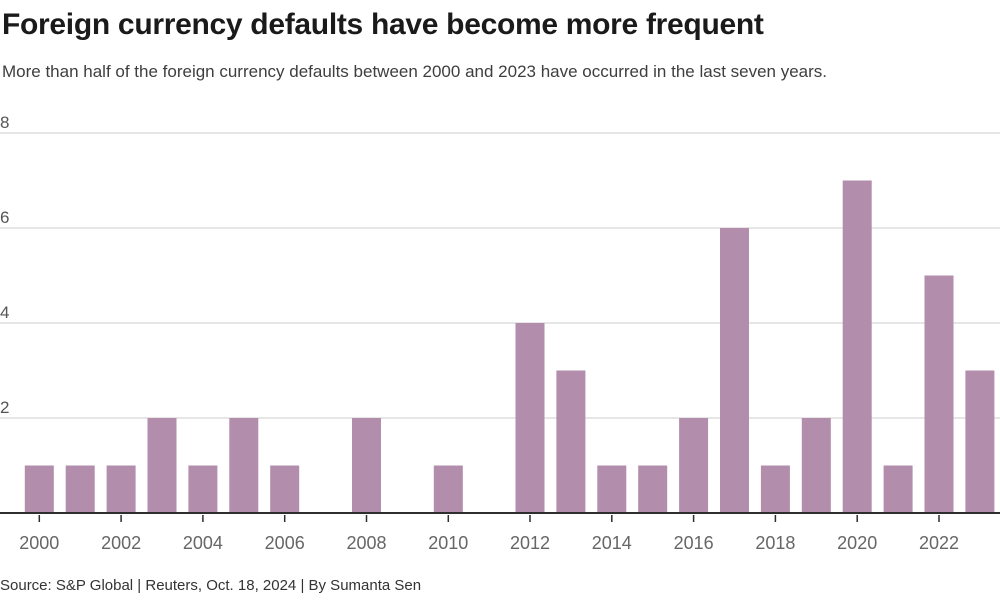  Describe the element at coordinates (898, 489) in the screenshot. I see `bar-2021` at that location.